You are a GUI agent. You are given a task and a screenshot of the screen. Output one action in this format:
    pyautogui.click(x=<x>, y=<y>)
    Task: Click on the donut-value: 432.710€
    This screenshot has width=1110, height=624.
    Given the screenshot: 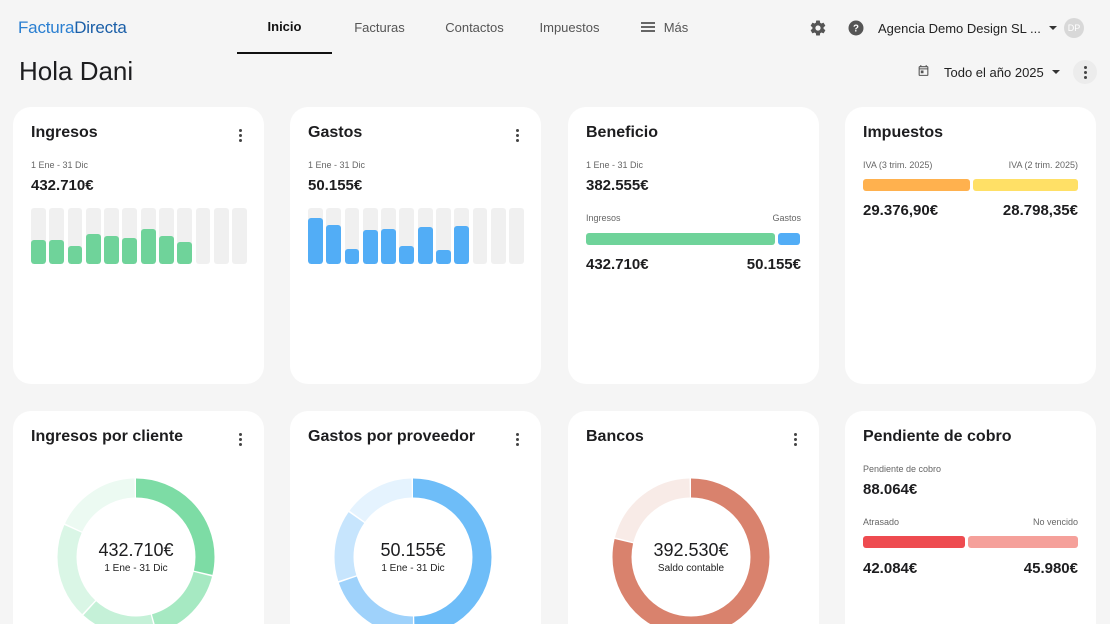 What is the action you would take?
    pyautogui.click(x=136, y=550)
    